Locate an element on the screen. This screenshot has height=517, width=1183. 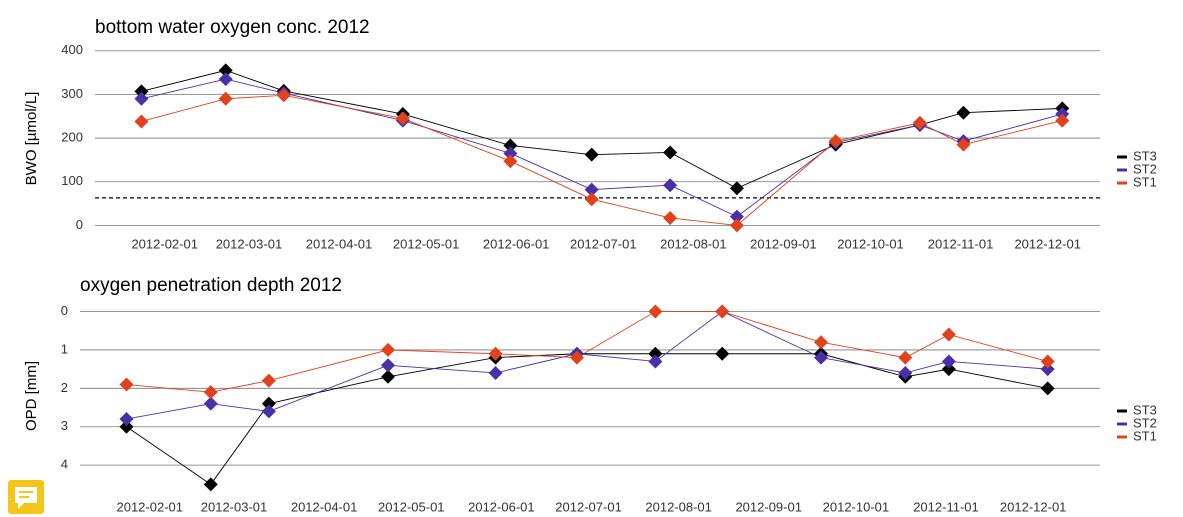
y-tick-label: 200 is located at coordinates (72, 137).